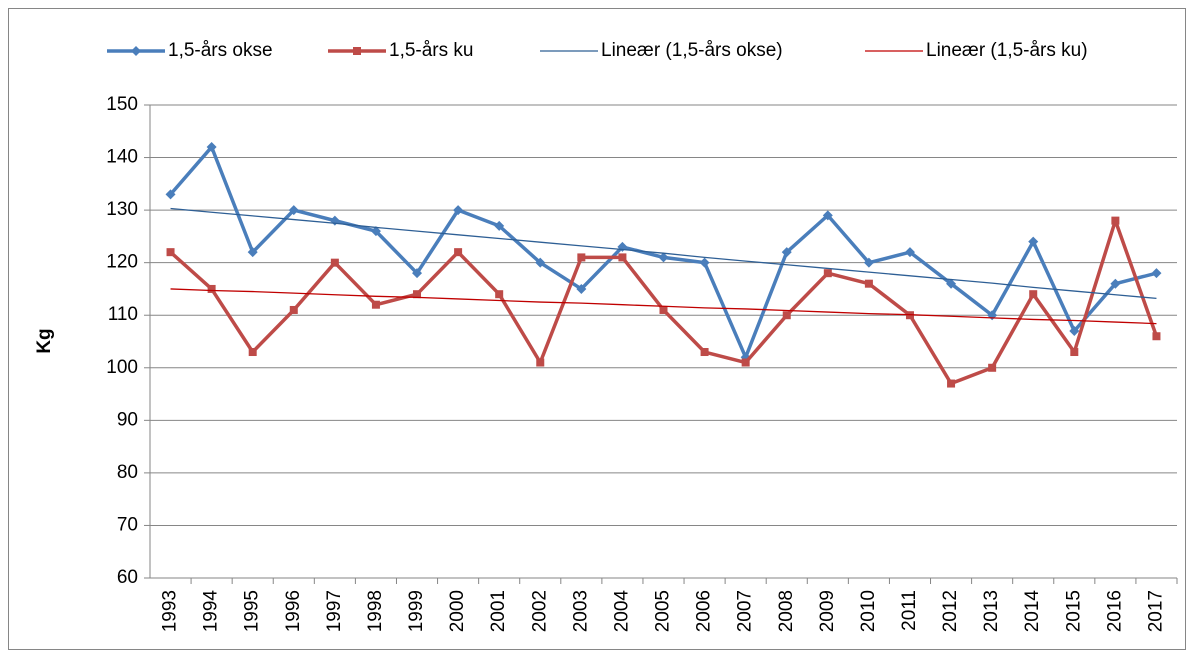 This screenshot has height=657, width=1194. I want to click on x-tick-label: 2009, so click(827, 611).